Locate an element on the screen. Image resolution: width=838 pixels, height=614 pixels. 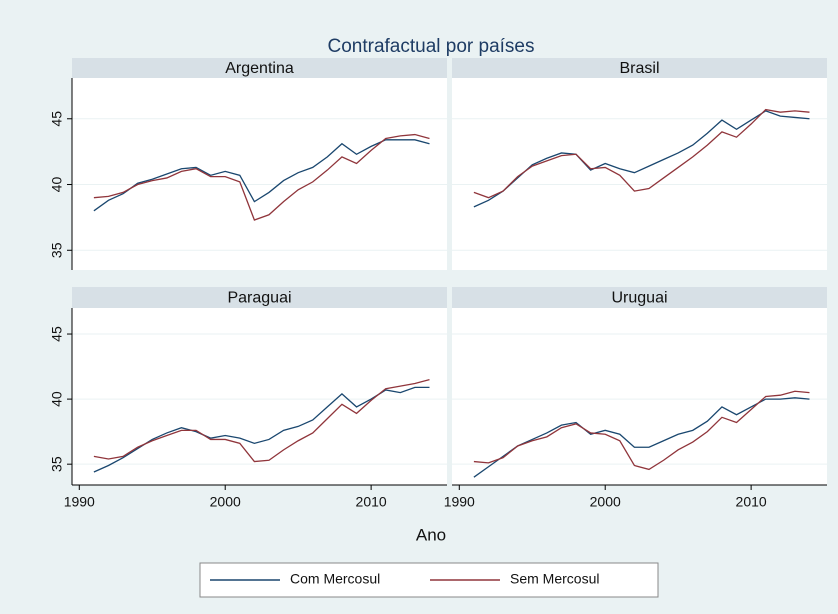
chart-title: Contrafactual por países is located at coordinates (430, 46).